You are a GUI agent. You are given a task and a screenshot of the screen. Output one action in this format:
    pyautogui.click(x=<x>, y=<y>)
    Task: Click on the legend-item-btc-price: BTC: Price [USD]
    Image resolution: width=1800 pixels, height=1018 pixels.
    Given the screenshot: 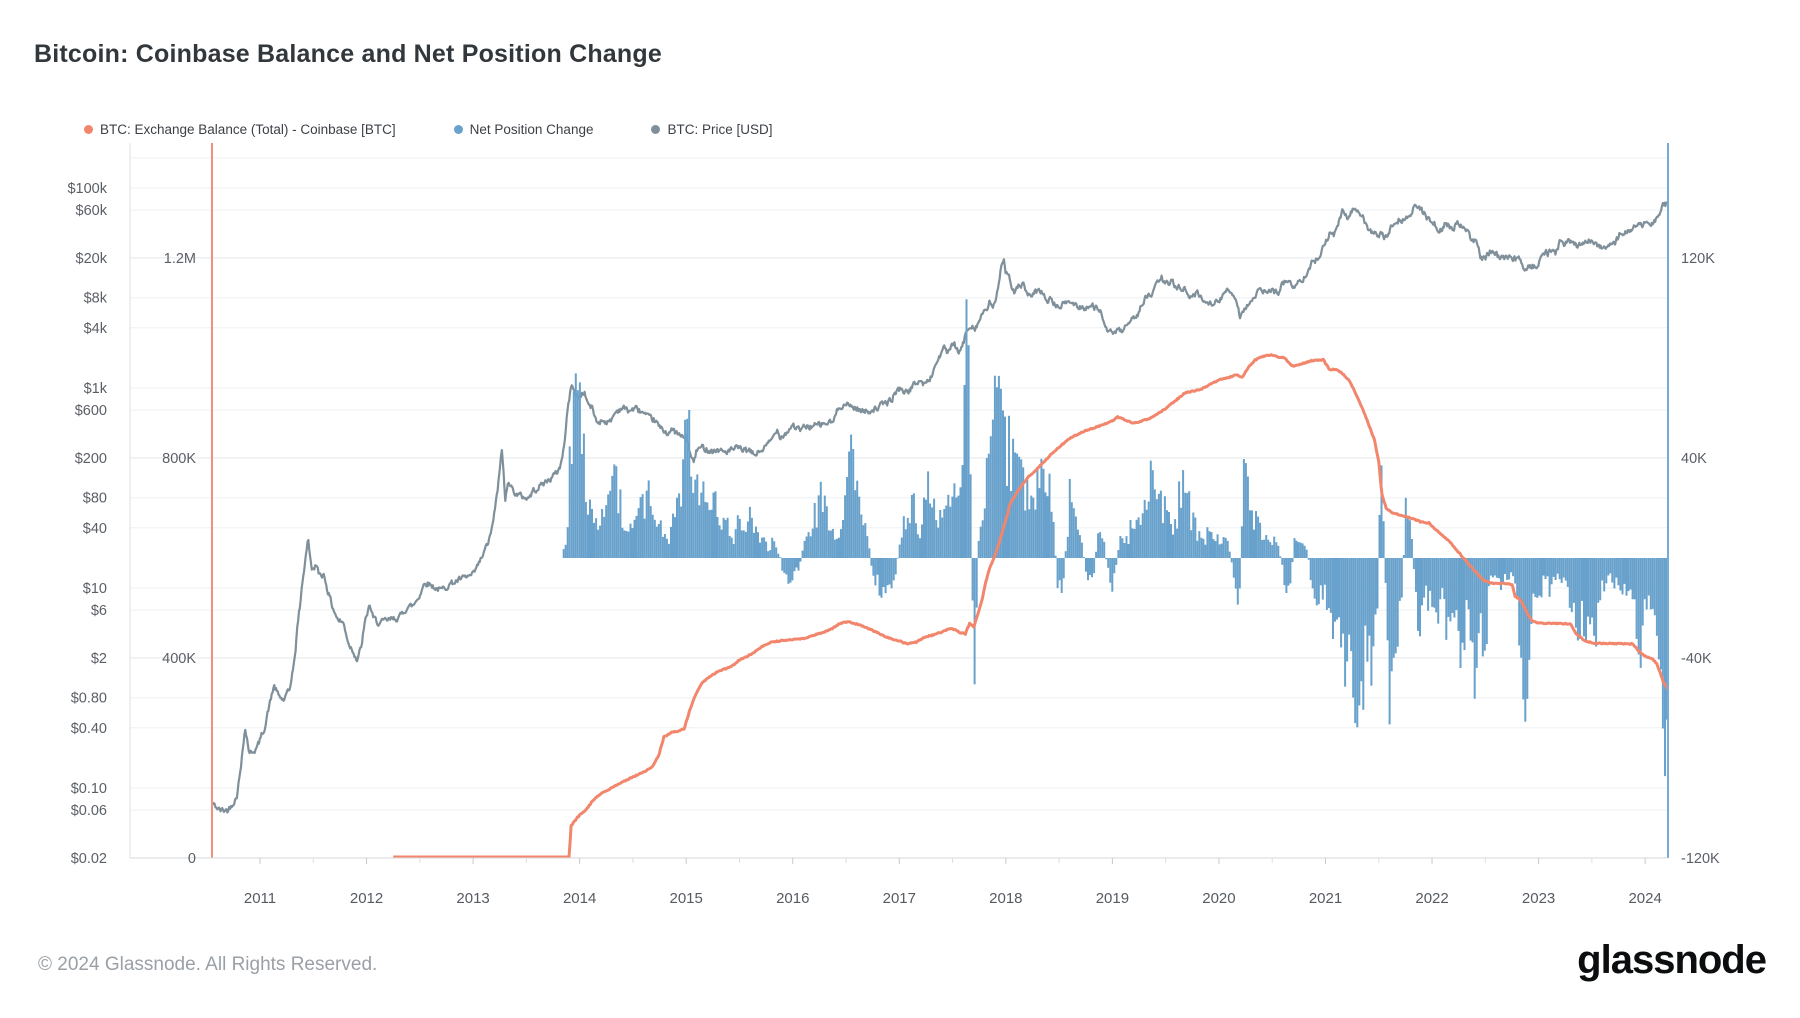 What is the action you would take?
    pyautogui.click(x=711, y=129)
    